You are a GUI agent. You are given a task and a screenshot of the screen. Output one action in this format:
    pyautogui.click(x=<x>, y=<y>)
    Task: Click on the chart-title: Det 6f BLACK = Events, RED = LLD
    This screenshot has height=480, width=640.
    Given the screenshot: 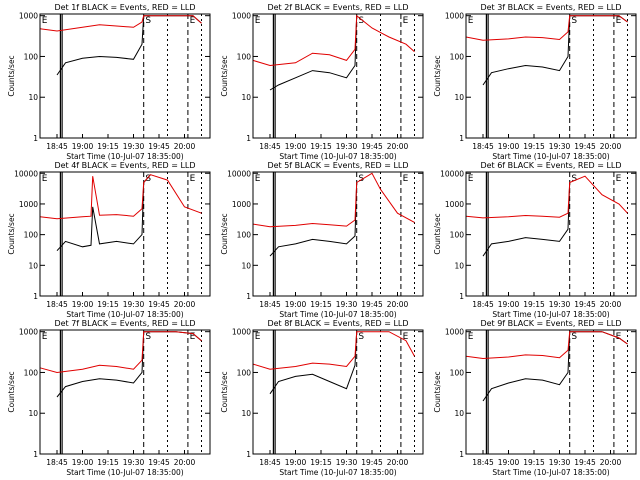 What is the action you would take?
    pyautogui.click(x=550, y=165)
    